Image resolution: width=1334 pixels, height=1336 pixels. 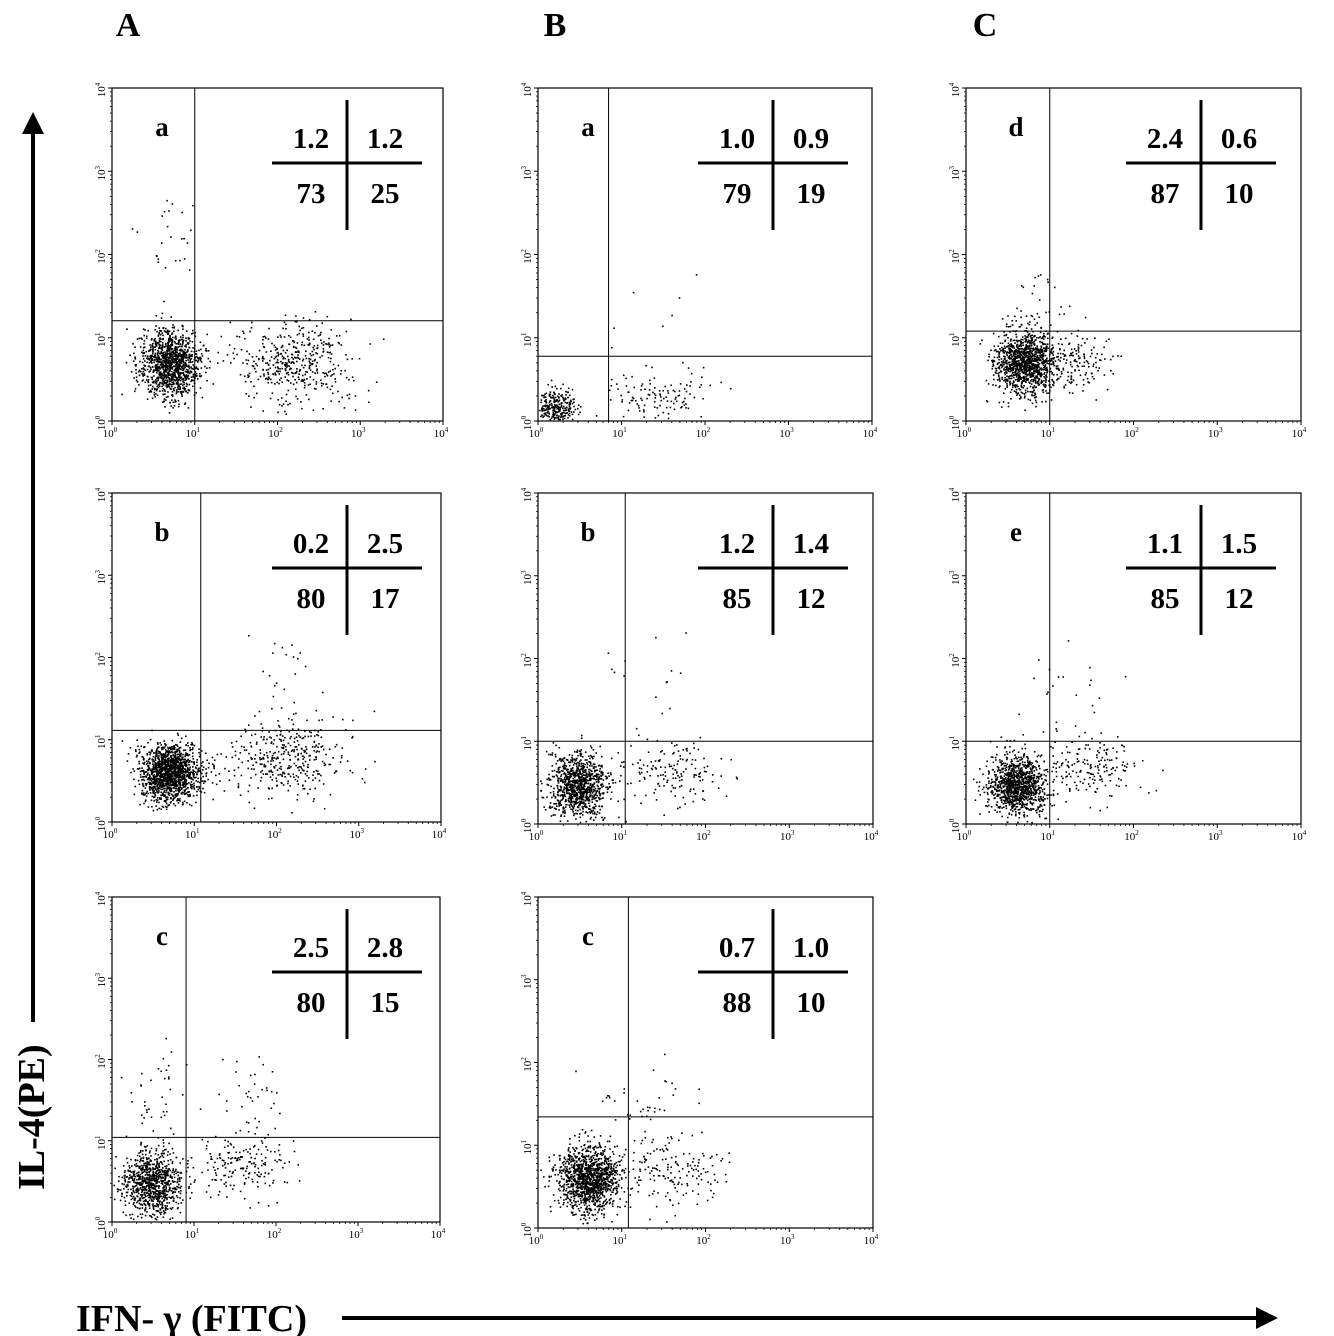 I want to click on x-tick-label: 10¹, so click(x=193, y=433).